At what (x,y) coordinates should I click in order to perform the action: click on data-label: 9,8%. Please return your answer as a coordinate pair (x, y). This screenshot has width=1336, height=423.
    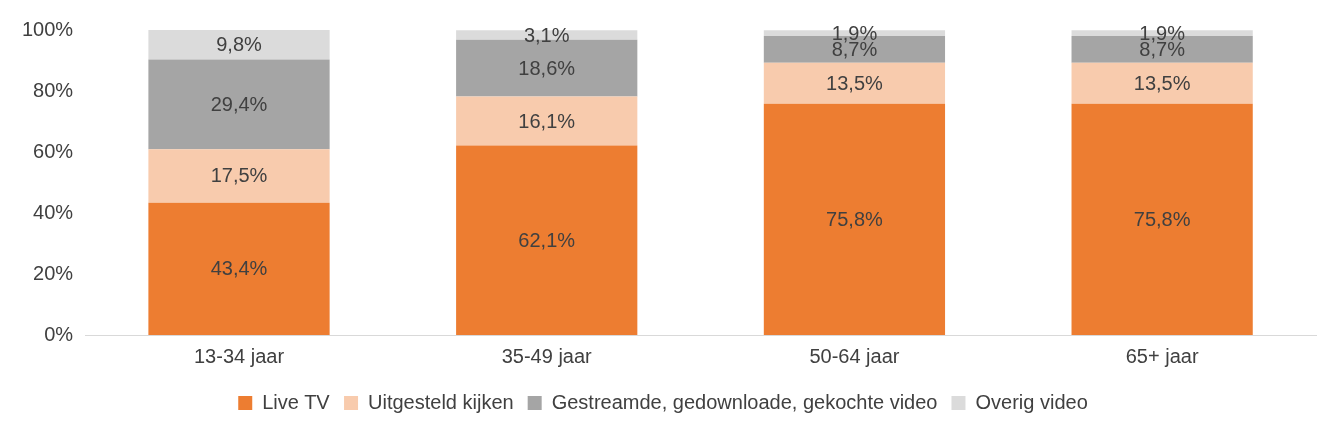
    Looking at the image, I should click on (239, 44).